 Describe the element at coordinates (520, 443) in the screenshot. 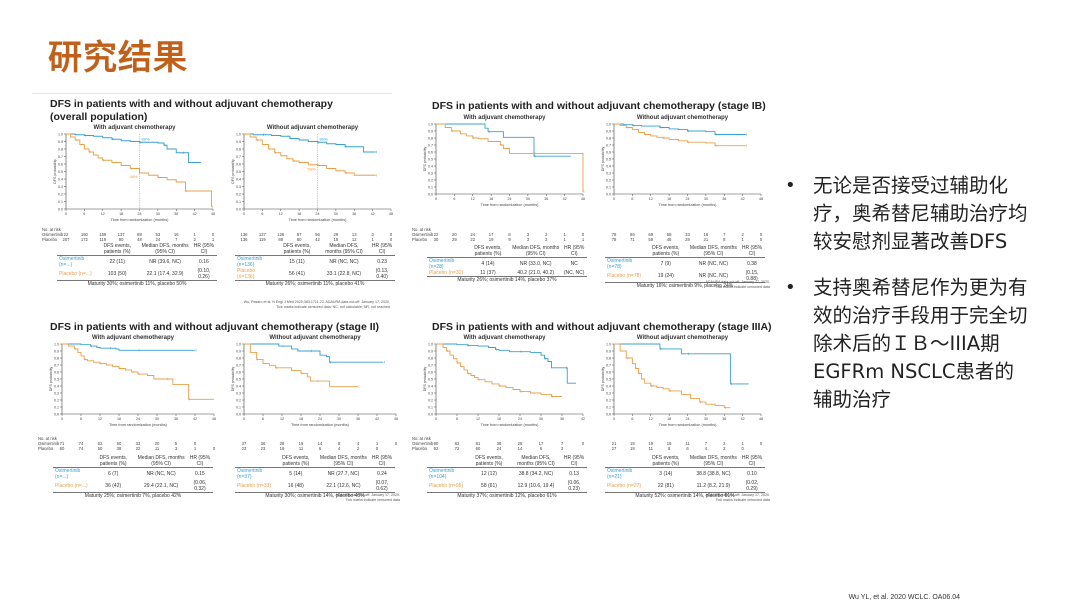

I see `at-risk-count: 26` at that location.